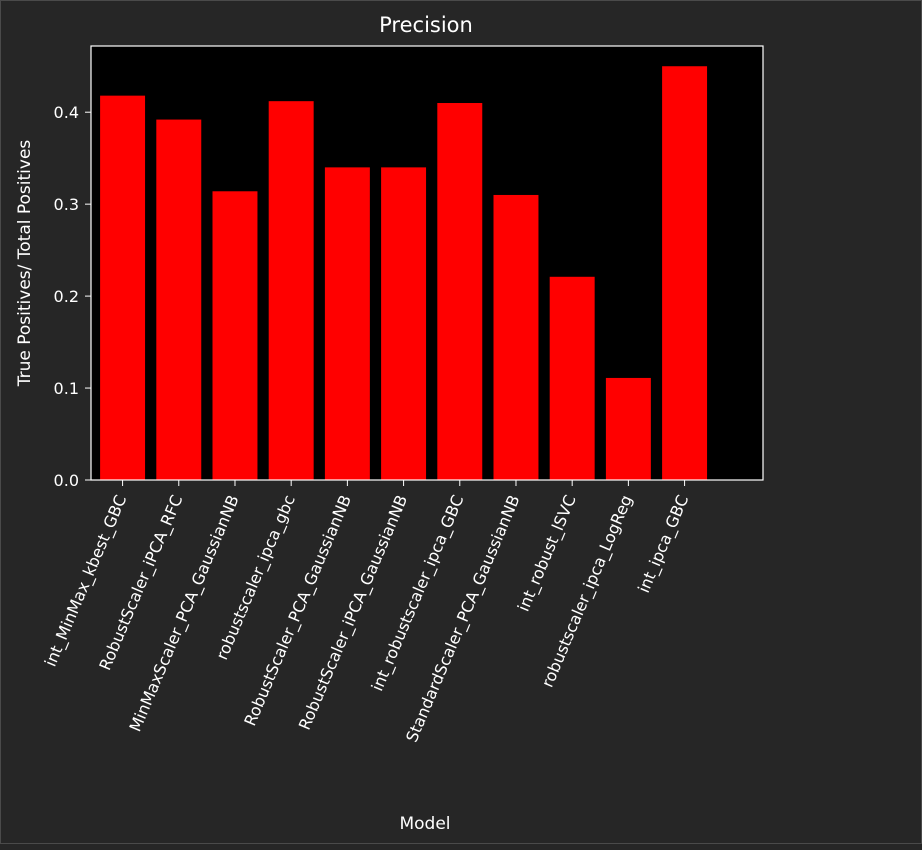  I want to click on x-tick-label: StandardScaler_PCA_GaussianNB, so click(463, 618).